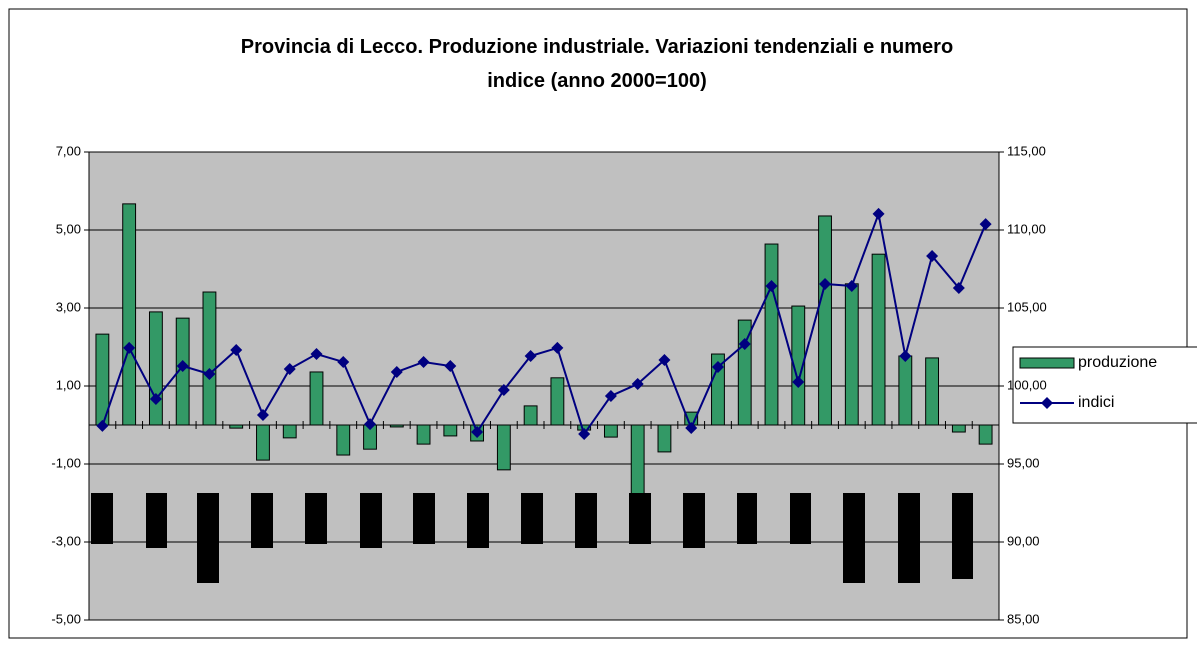 The height and width of the screenshot is (648, 1197). Describe the element at coordinates (1047, 403) in the screenshot. I see `legend-marker` at that location.